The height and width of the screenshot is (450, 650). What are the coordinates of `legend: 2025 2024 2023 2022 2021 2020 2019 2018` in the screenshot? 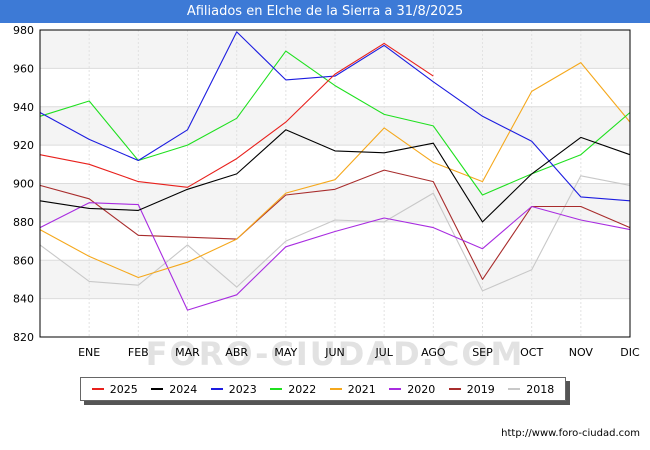 It's located at (323, 389).